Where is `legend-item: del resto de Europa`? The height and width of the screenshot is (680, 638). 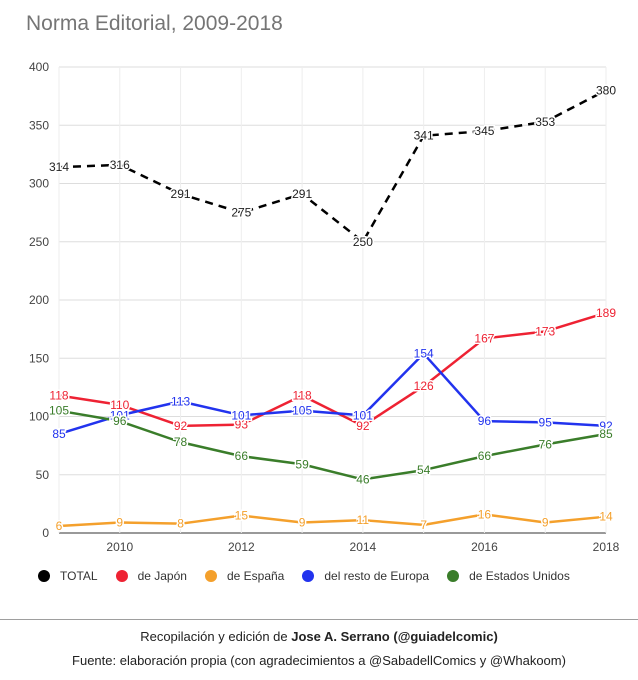
legend-item: del resto de Europa is located at coordinates (365, 576).